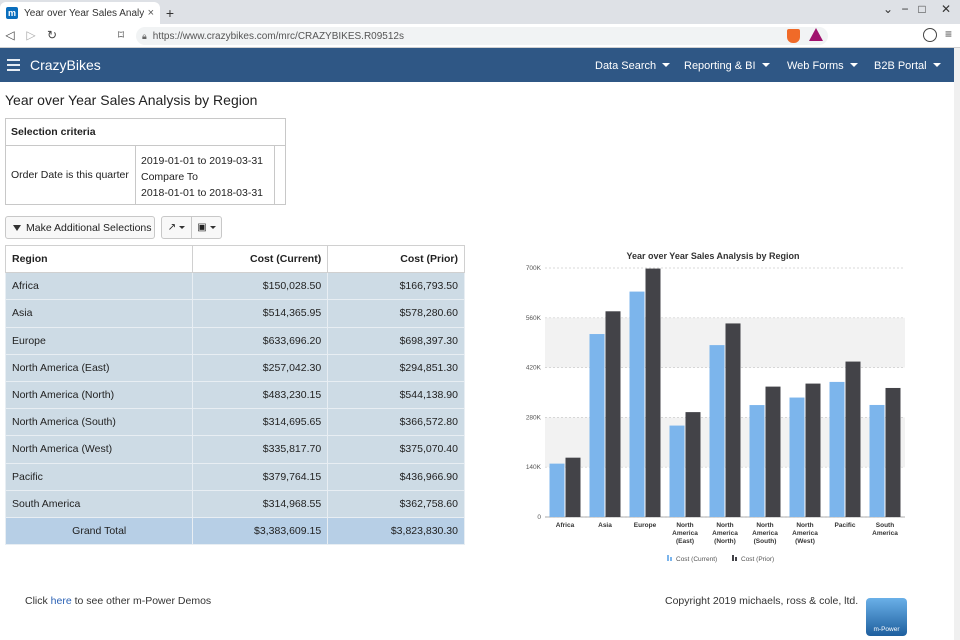 The image size is (960, 640). What do you see at coordinates (145, 132) in the screenshot?
I see `criteria-heading: Selection criteria` at bounding box center [145, 132].